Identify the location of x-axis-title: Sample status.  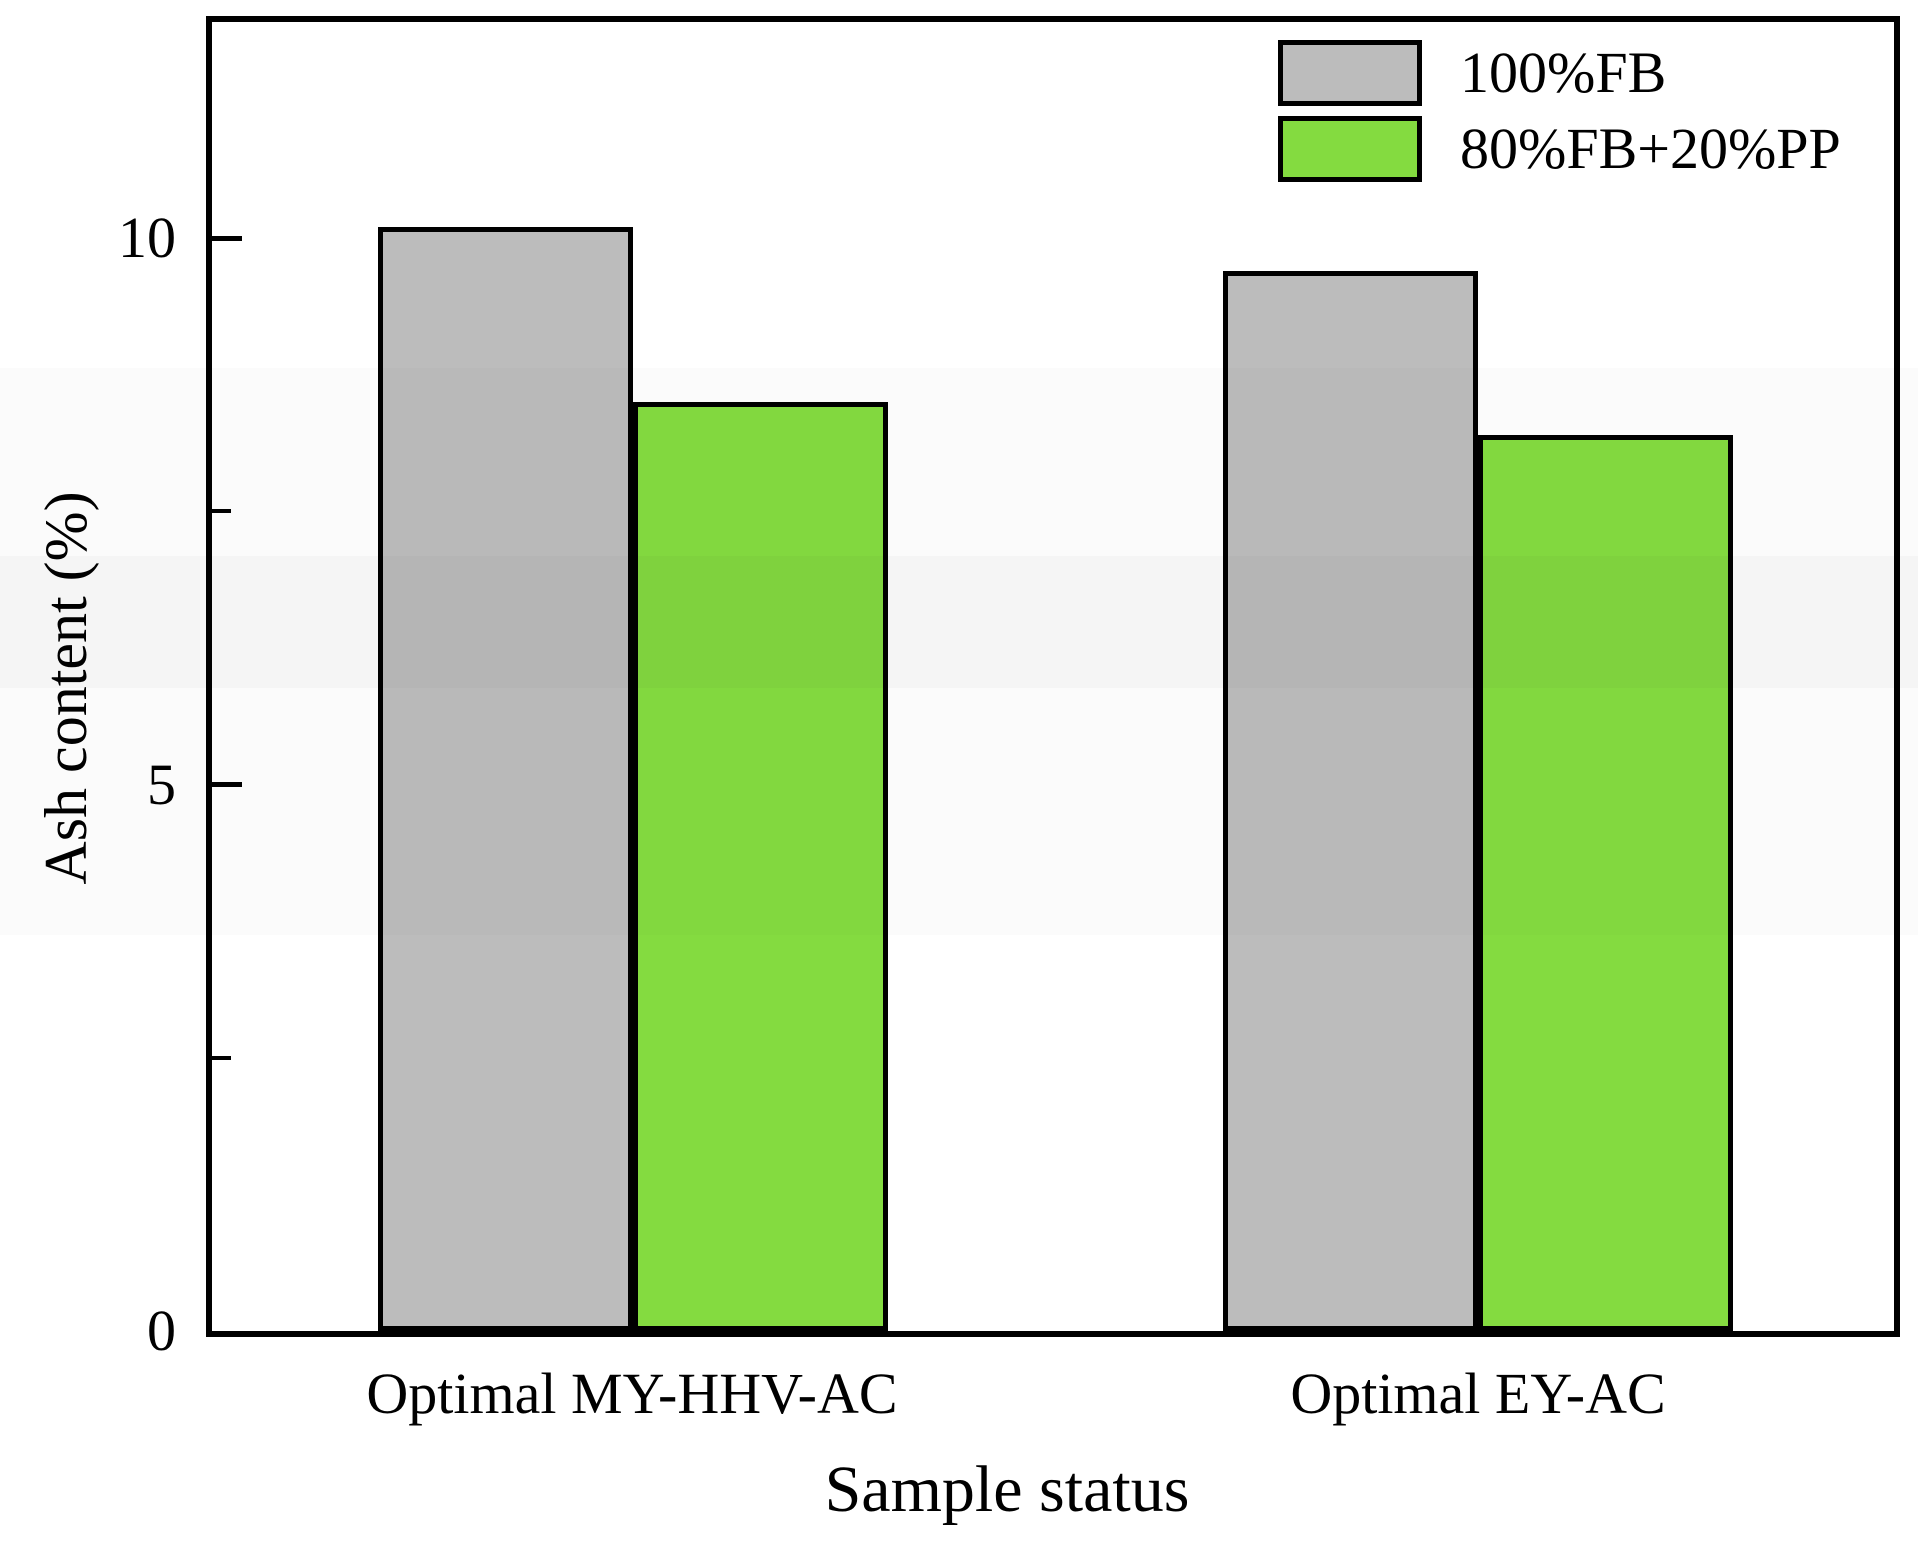
(1007, 1489).